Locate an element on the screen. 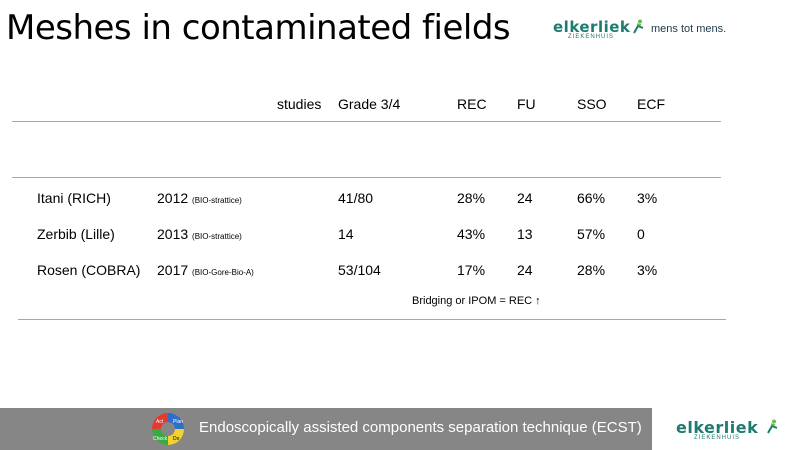 This screenshot has height=450, width=800. cell-year: 2012 (BIO-strattice) is located at coordinates (199, 198).